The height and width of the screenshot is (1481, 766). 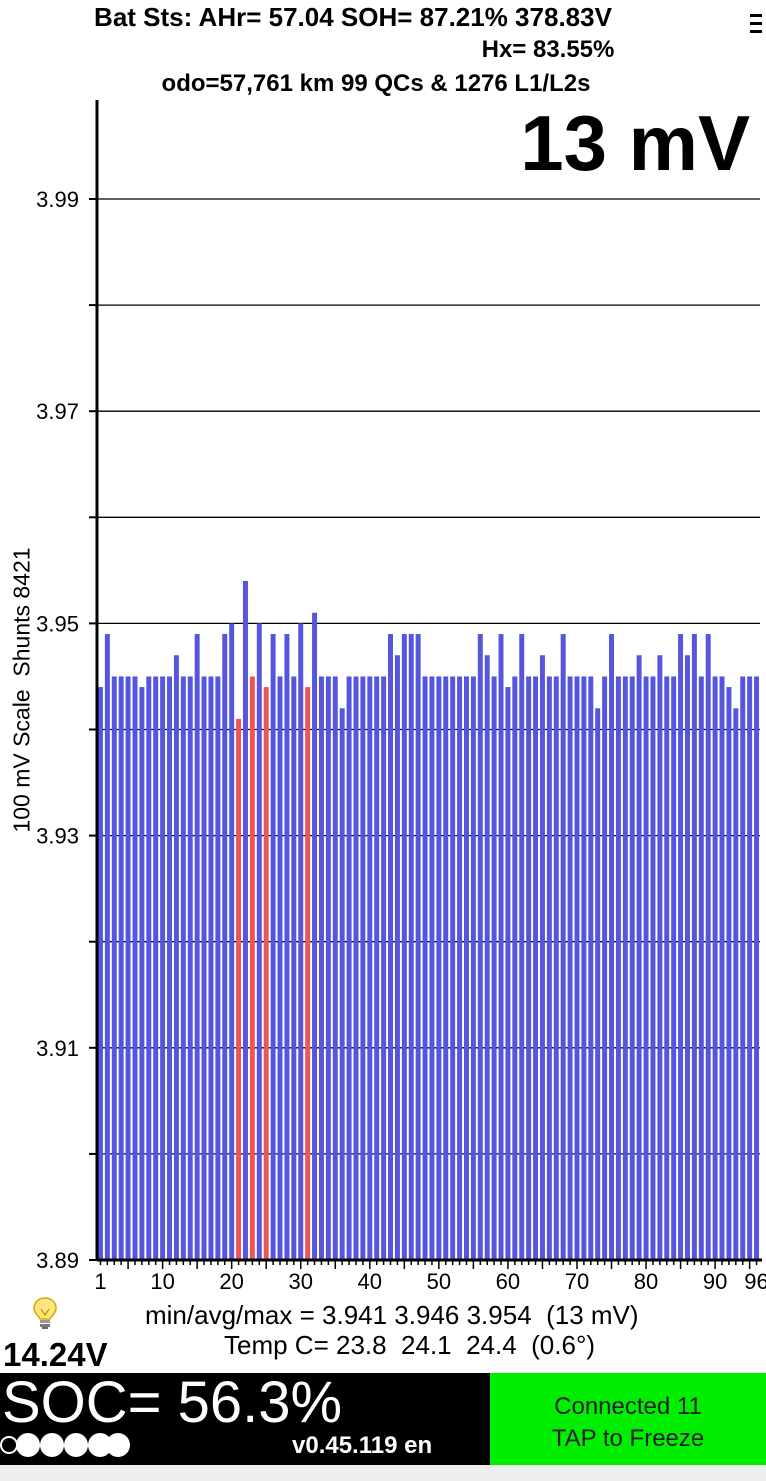 I want to click on menu-icon, so click(x=755, y=21).